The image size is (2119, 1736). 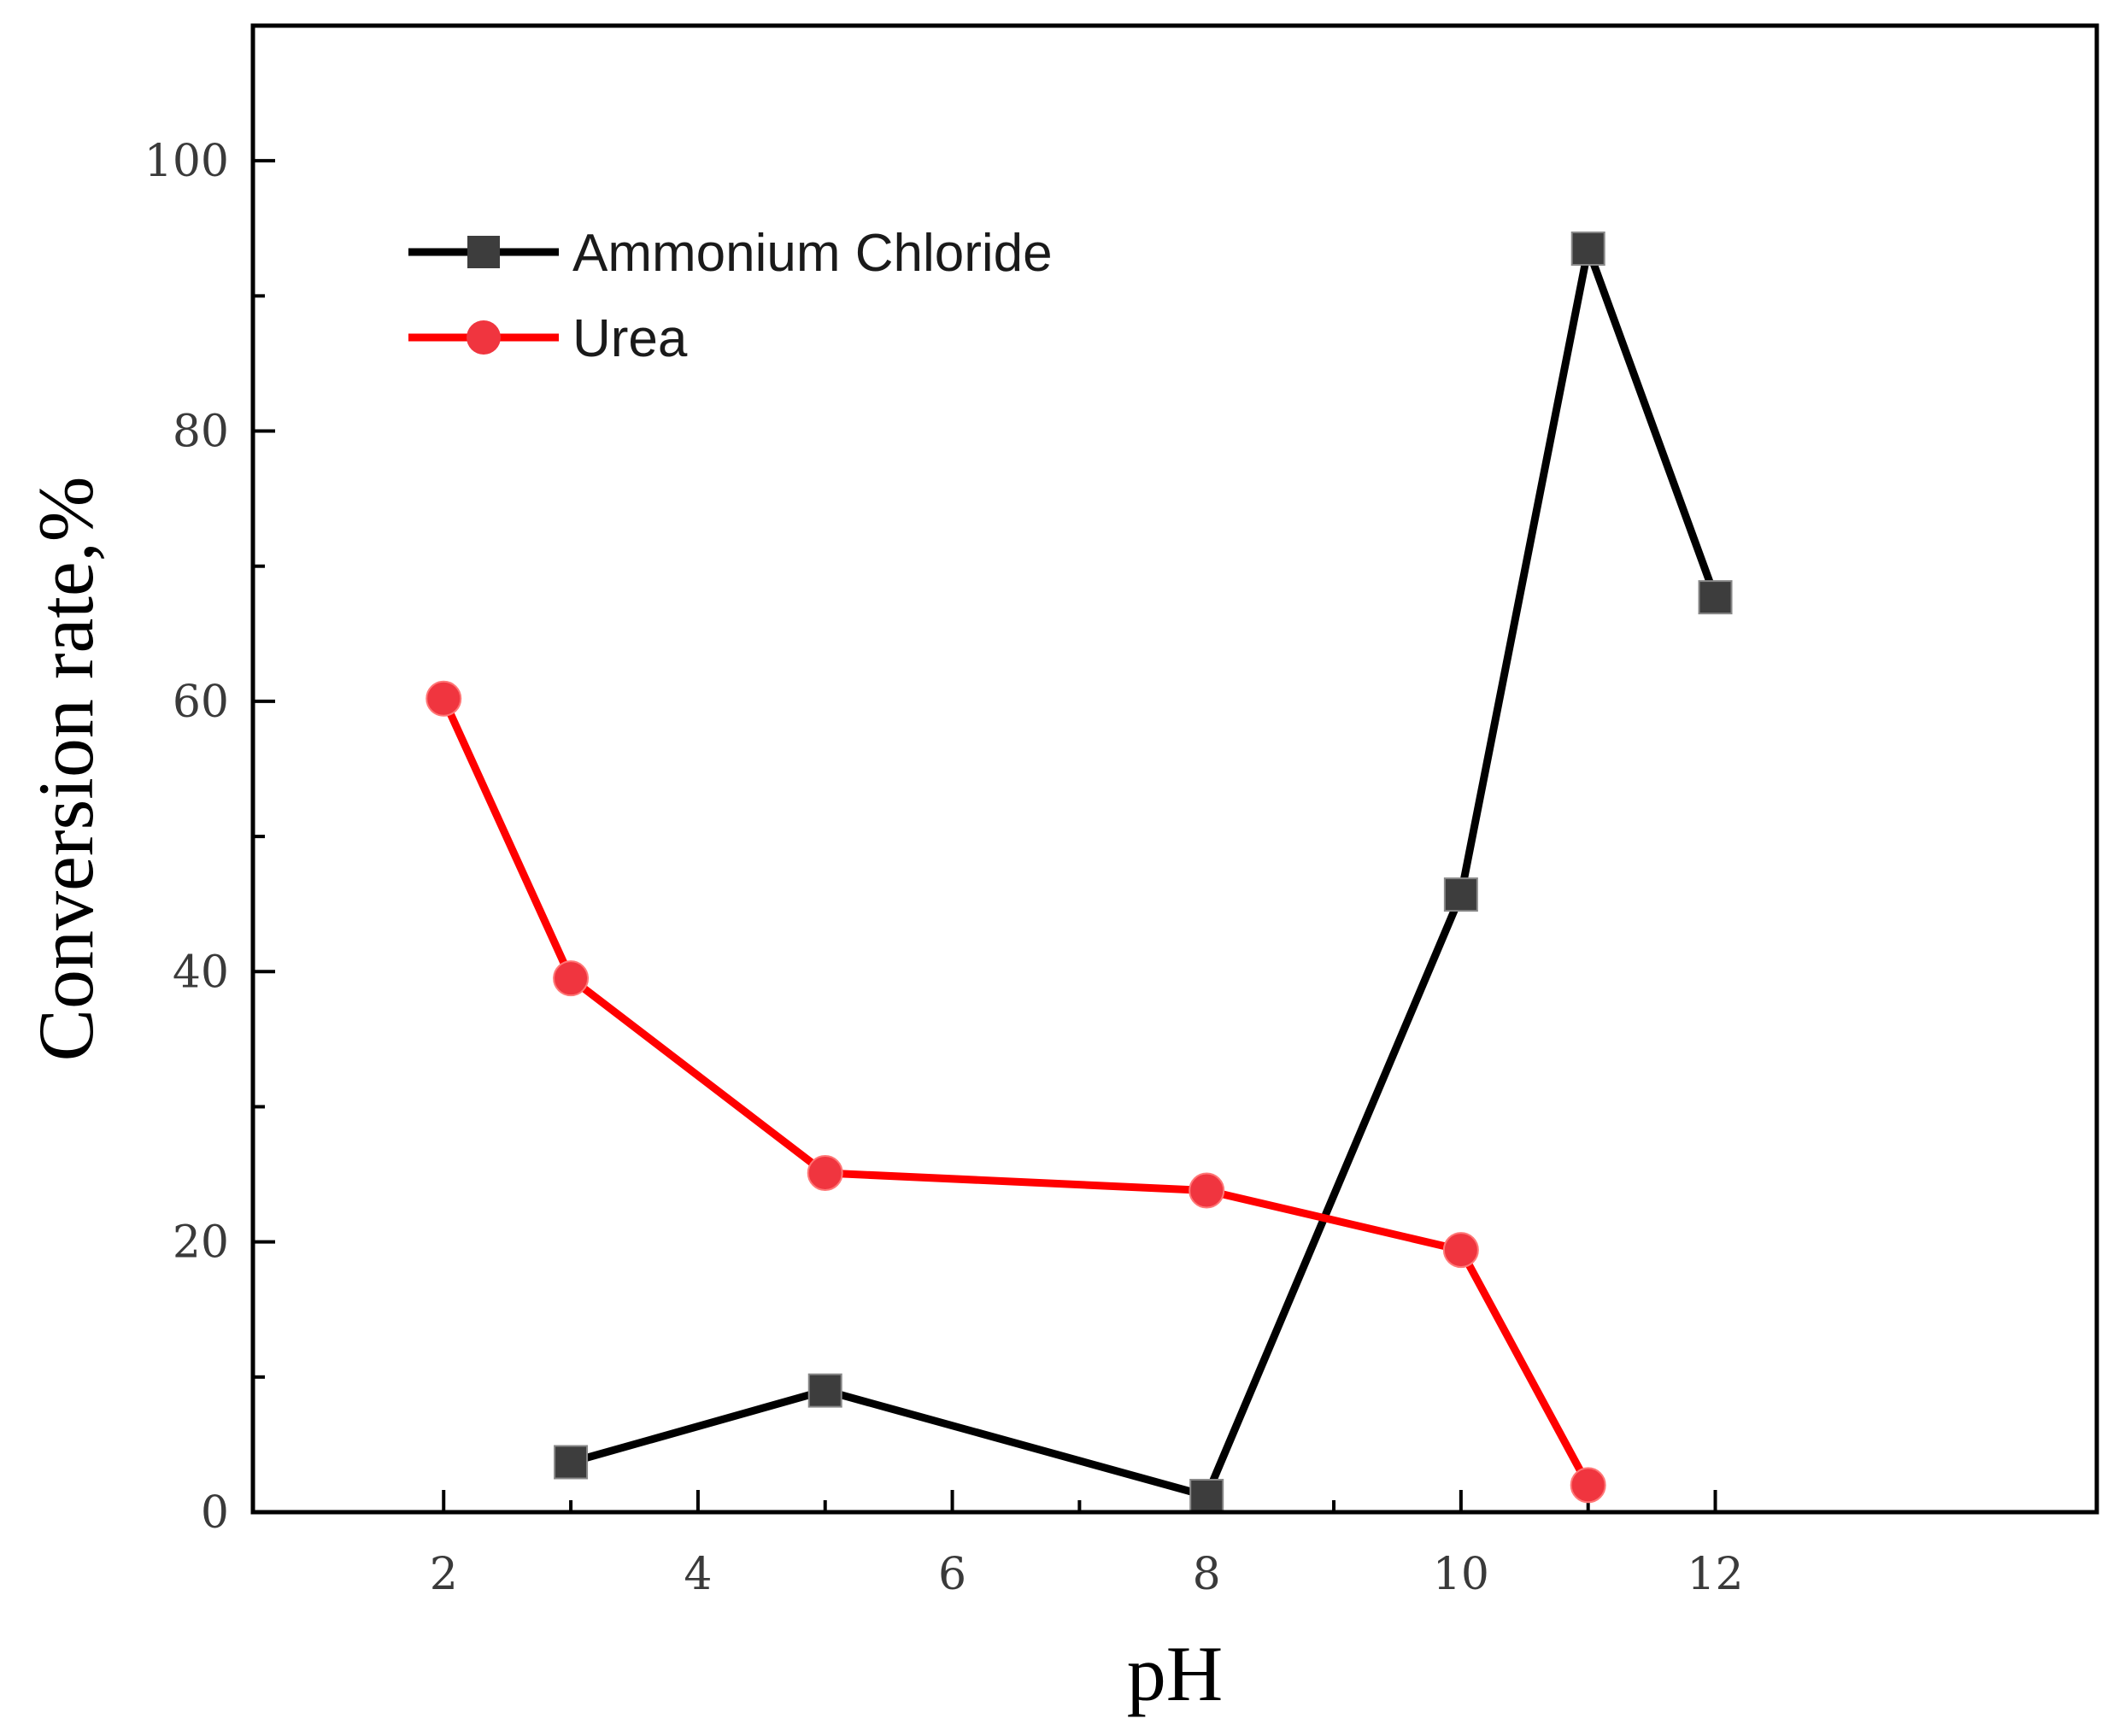 What do you see at coordinates (1175, 1674) in the screenshot?
I see `x-axis-title: pH` at bounding box center [1175, 1674].